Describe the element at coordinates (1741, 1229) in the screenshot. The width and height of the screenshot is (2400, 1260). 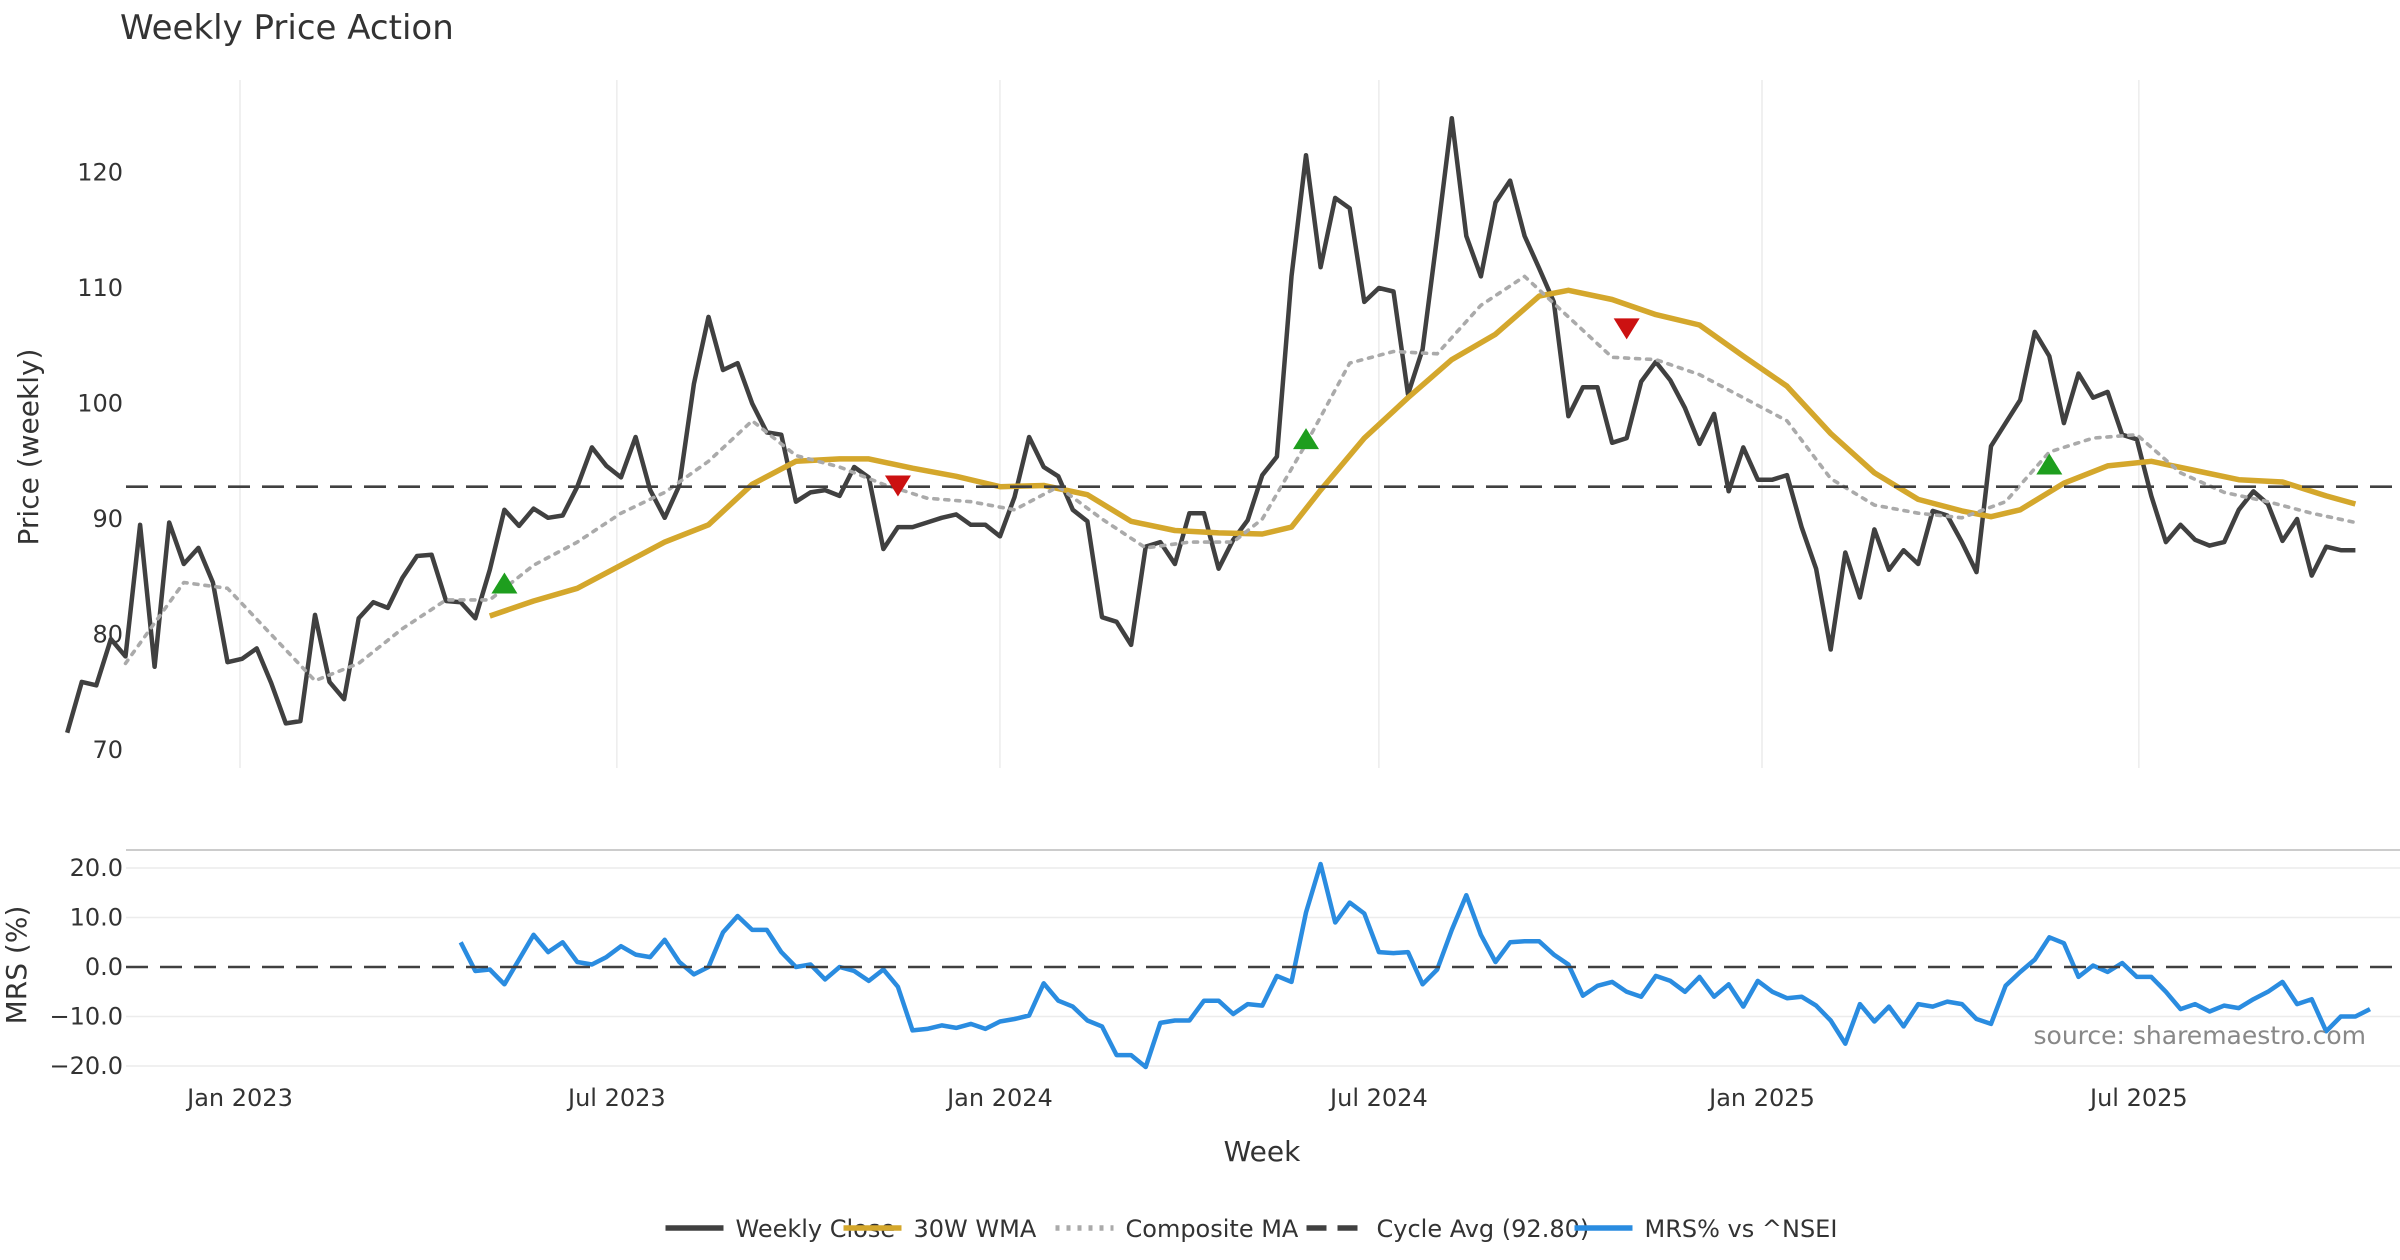
I see `legend-label: MRS% vs ^NSEI` at that location.